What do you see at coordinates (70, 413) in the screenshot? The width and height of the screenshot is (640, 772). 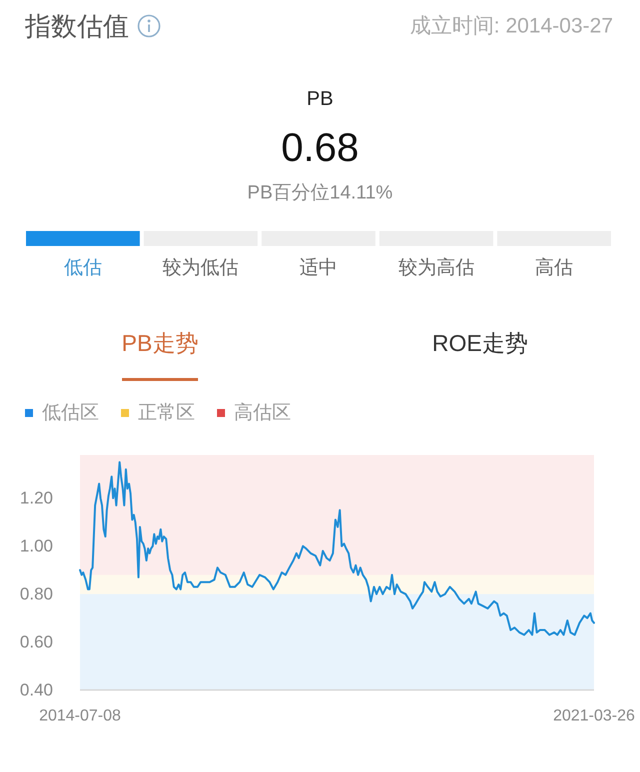 I see `legend-label: 低估区` at bounding box center [70, 413].